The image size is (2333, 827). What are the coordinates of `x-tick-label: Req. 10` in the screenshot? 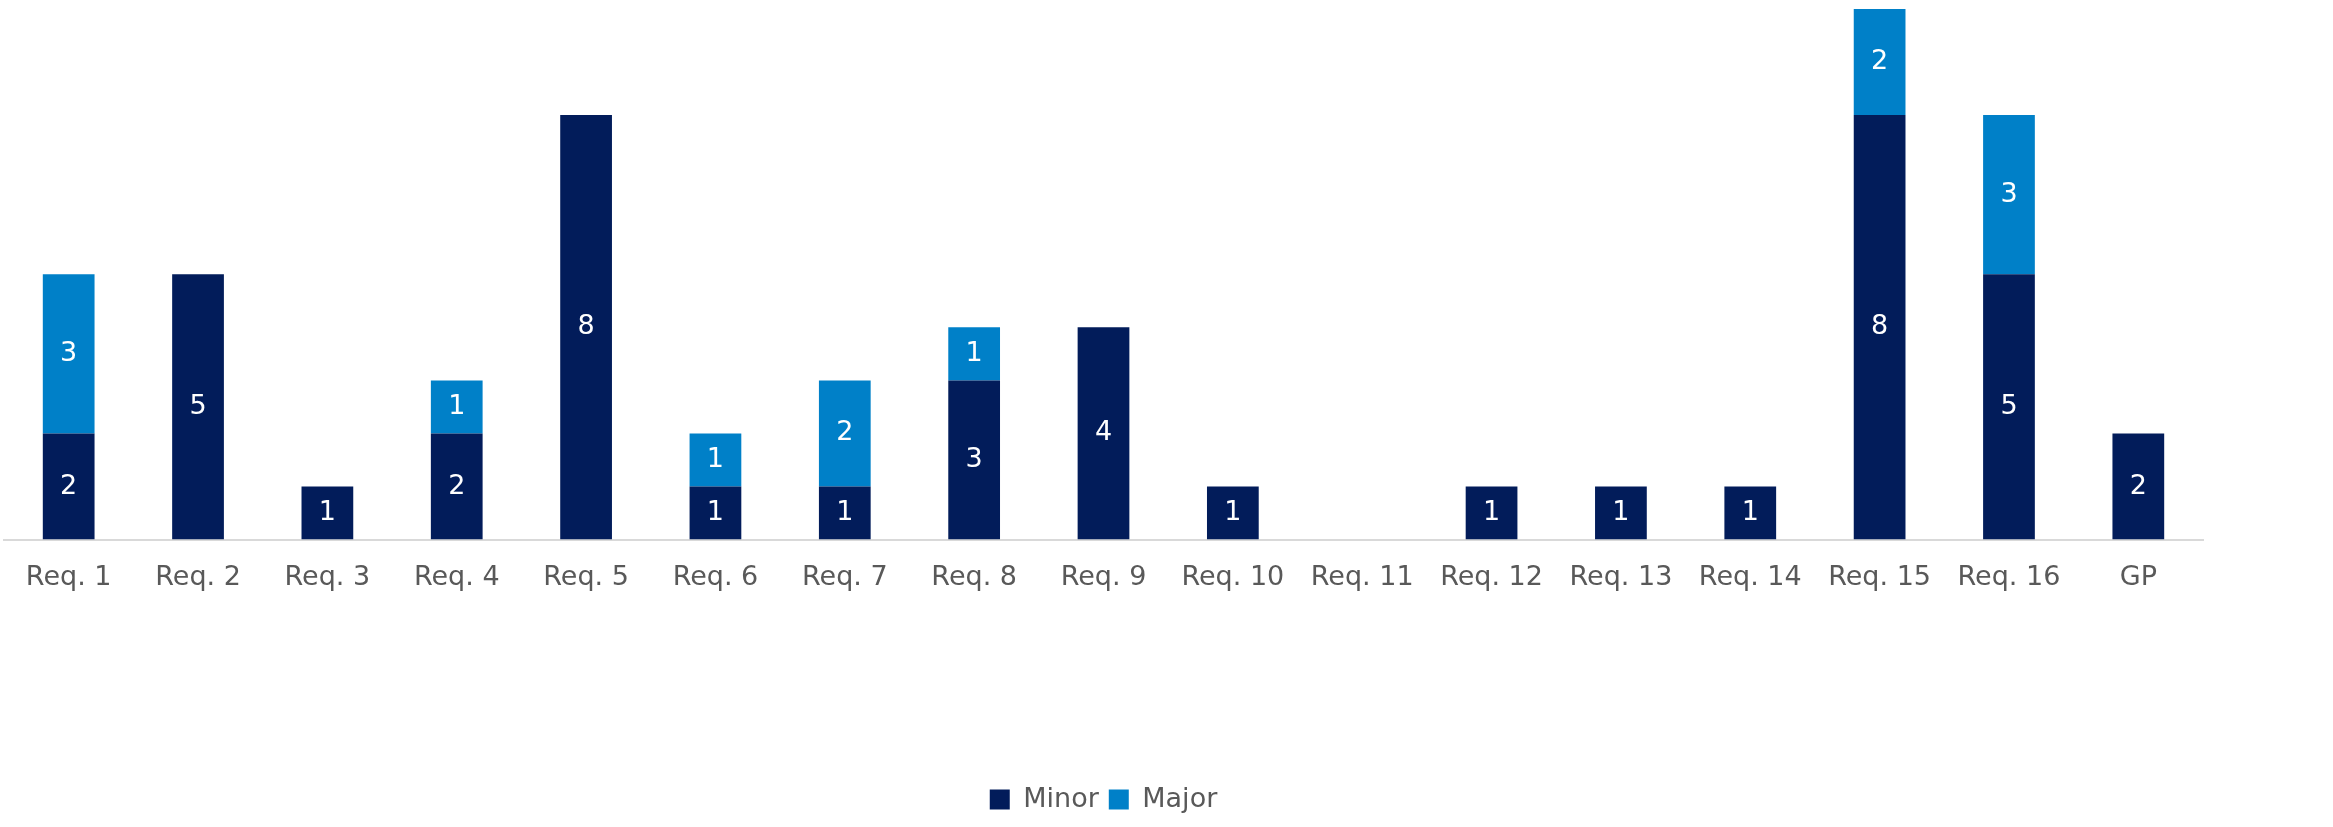 It's located at (1233, 575).